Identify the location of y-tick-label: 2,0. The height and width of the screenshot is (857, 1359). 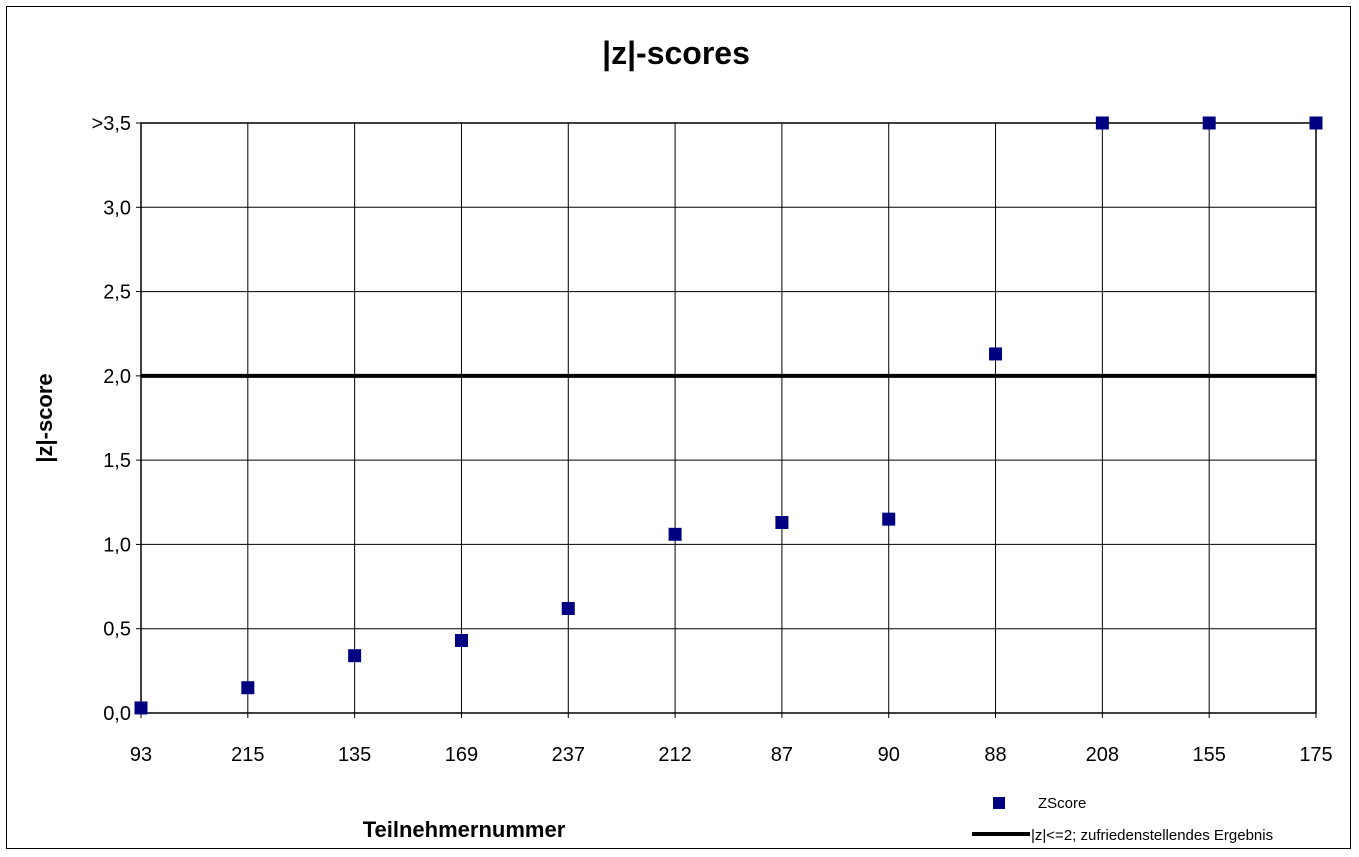
(117, 377).